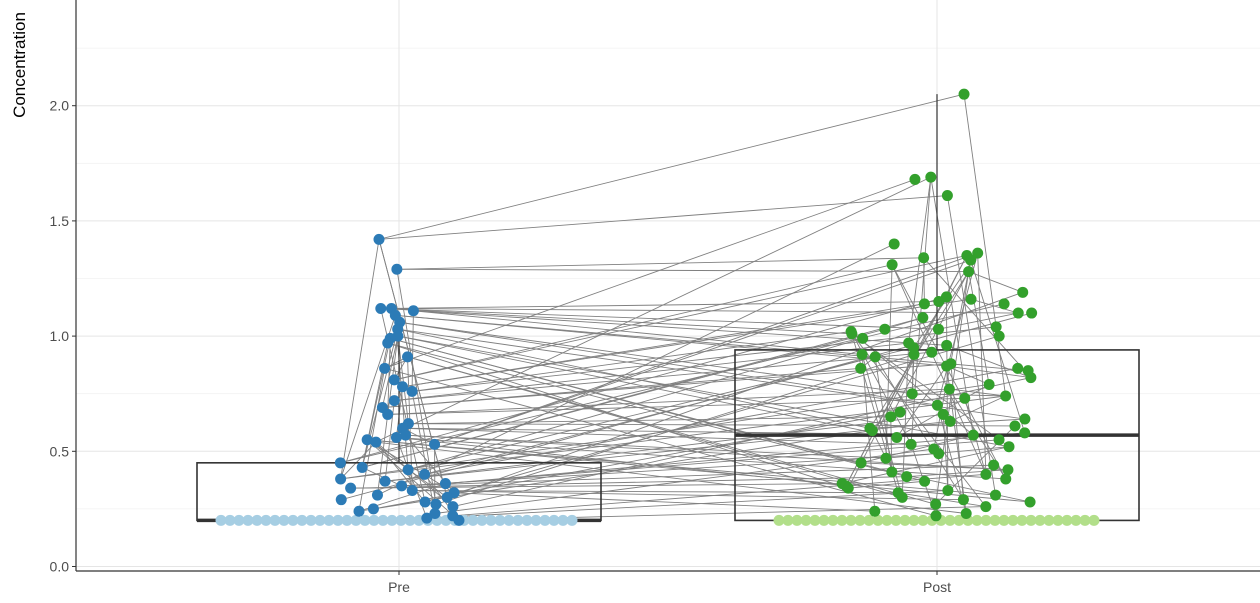 The image size is (1260, 603). Describe the element at coordinates (60, 451) in the screenshot. I see `y-tick-label: 0.5` at that location.